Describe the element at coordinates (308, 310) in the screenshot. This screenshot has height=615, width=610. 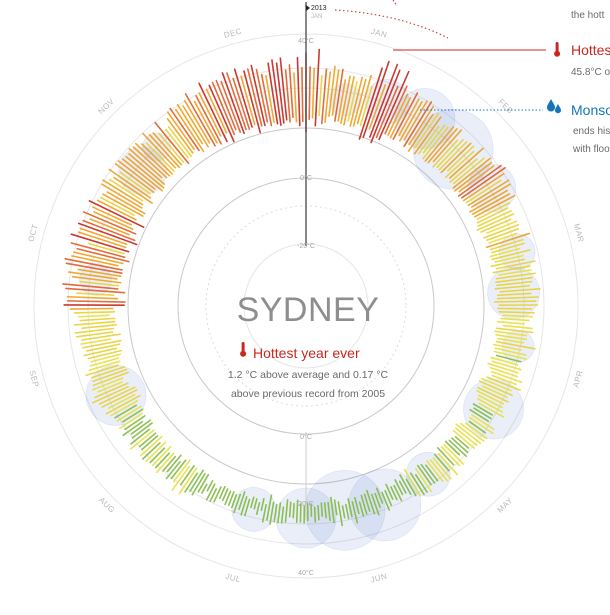
I see `city-title: SYDNEY` at that location.